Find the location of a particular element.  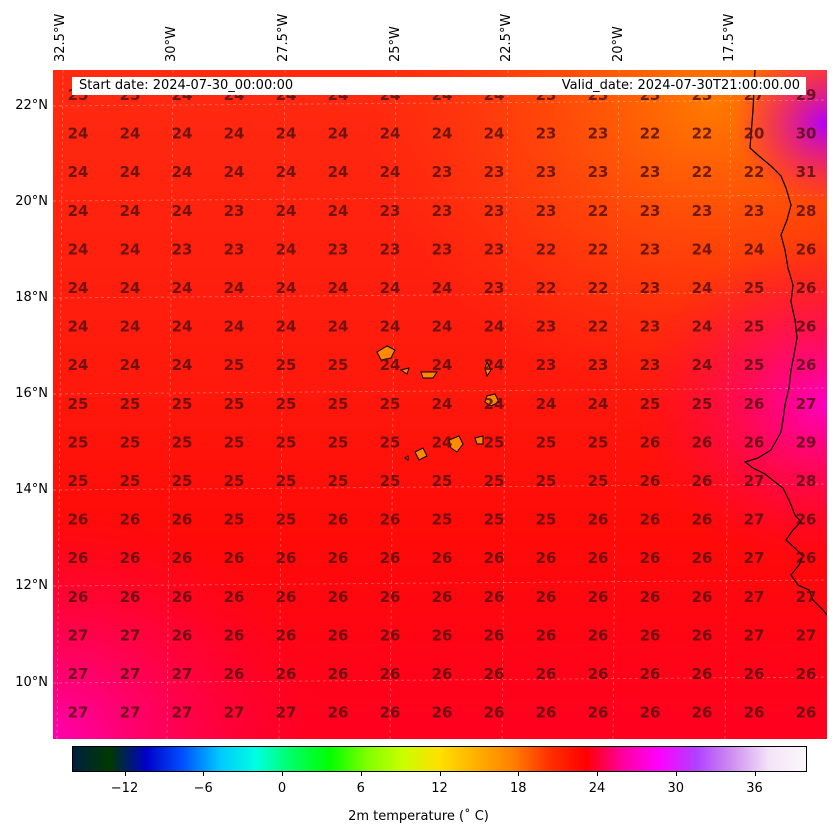

grid-value: 31 is located at coordinates (806, 172).